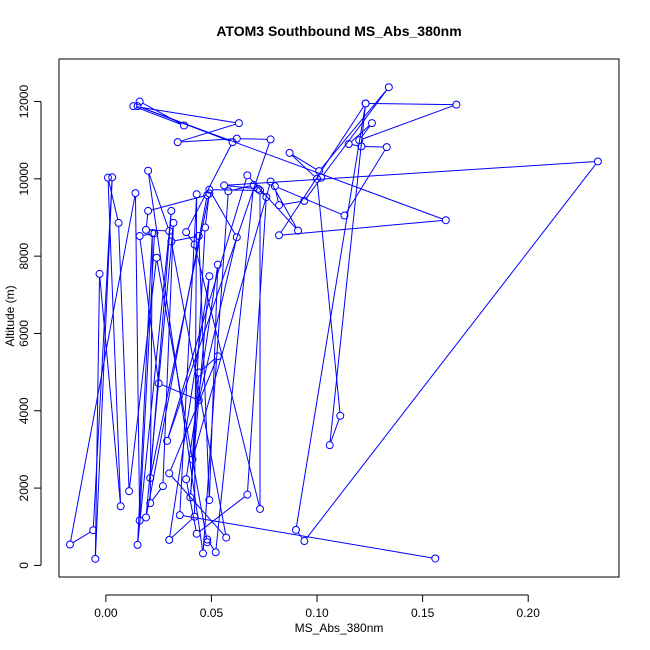 The width and height of the screenshot is (650, 650). I want to click on x-tick-label: 0.00, so click(106, 613).